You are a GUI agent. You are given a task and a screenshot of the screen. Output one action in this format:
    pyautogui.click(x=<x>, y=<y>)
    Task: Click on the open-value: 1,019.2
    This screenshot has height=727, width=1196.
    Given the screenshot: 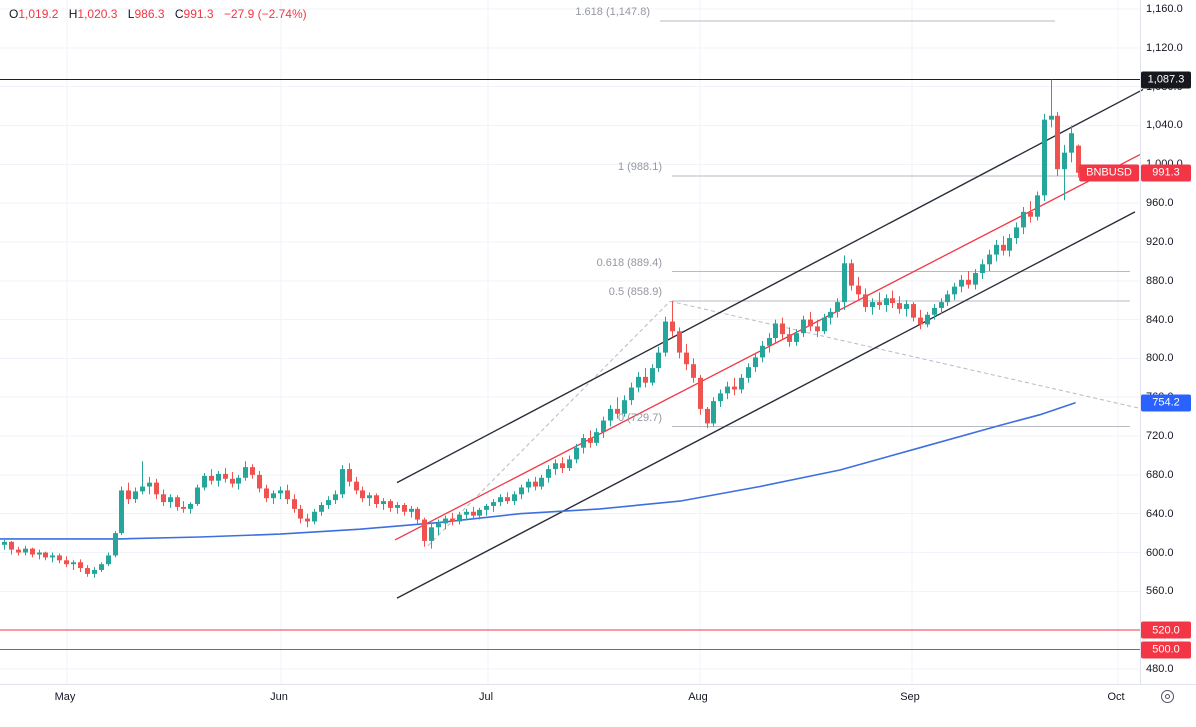 What is the action you would take?
    pyautogui.click(x=38, y=14)
    